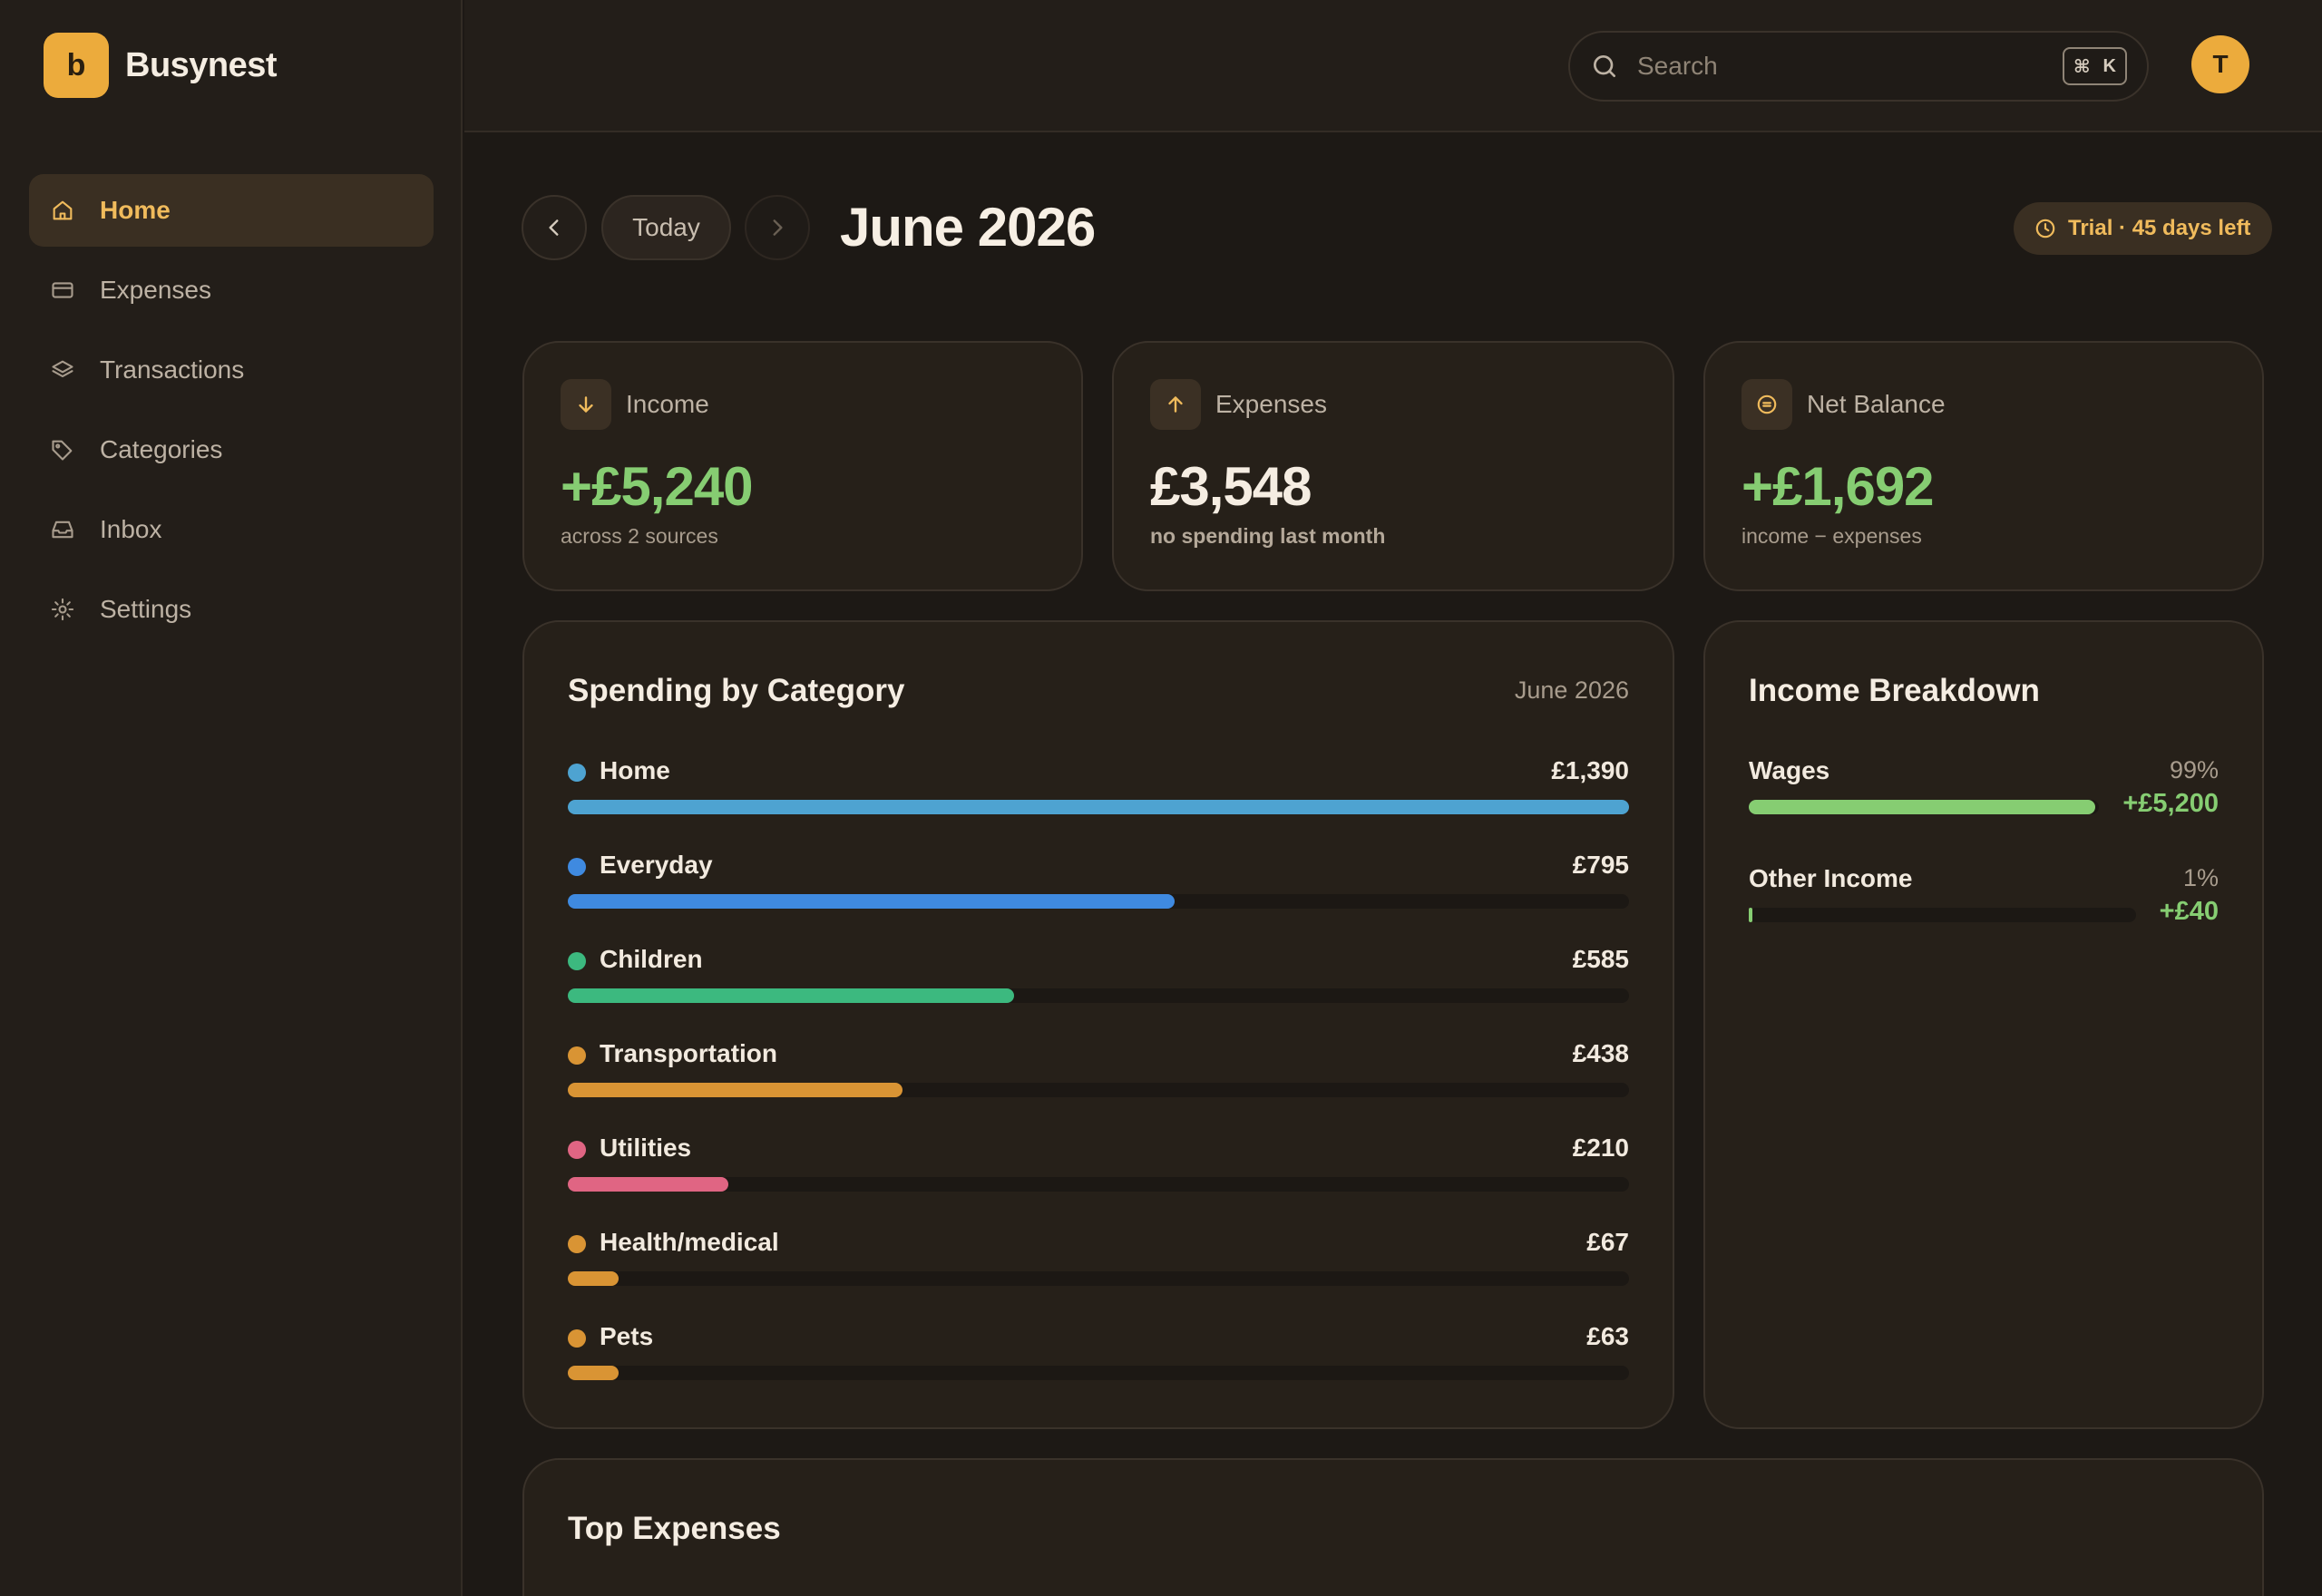 This screenshot has width=2322, height=1596. I want to click on sidebar-item-transactions: Transactions, so click(231, 370).